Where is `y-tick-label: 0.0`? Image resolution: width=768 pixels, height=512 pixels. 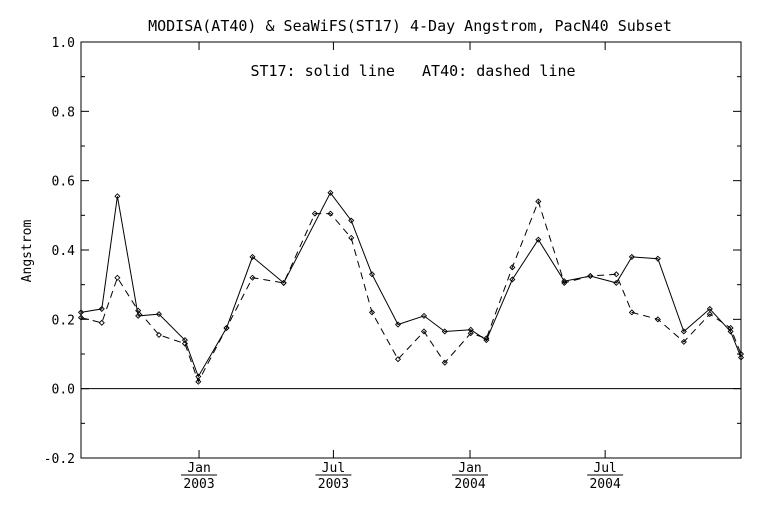 y-tick-label: 0.0 is located at coordinates (63, 390).